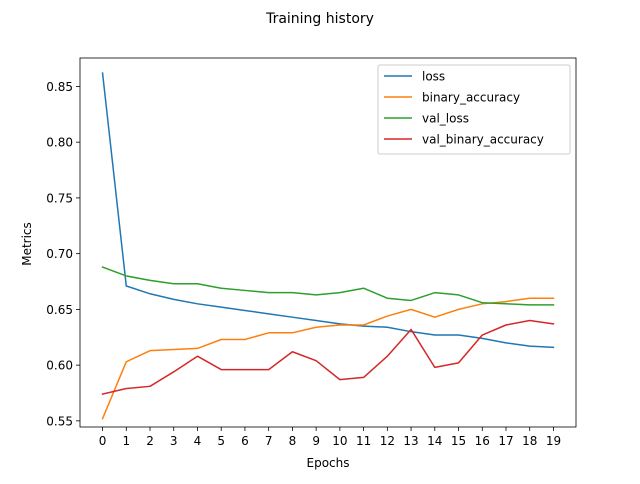 This screenshot has height=484, width=640. I want to click on legend-label: binary_accuracy, so click(471, 98).